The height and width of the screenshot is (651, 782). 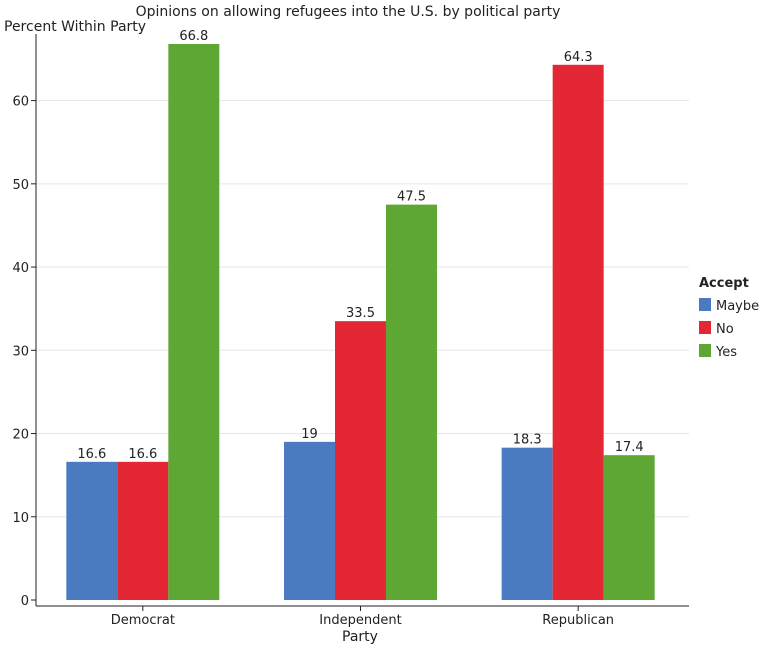 What do you see at coordinates (578, 332) in the screenshot?
I see `bar-republican-no` at bounding box center [578, 332].